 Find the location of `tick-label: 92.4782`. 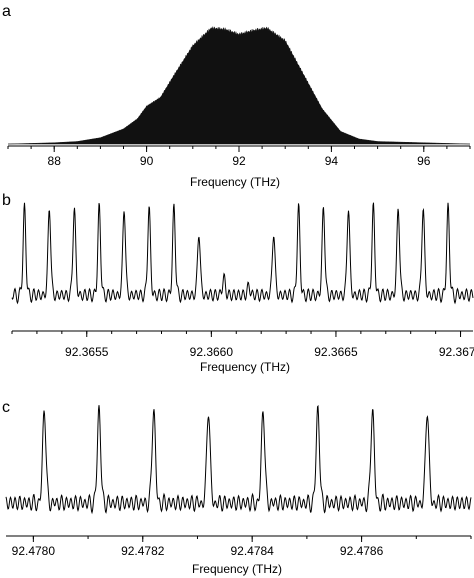

tick-label: 92.4782 is located at coordinates (143, 551).